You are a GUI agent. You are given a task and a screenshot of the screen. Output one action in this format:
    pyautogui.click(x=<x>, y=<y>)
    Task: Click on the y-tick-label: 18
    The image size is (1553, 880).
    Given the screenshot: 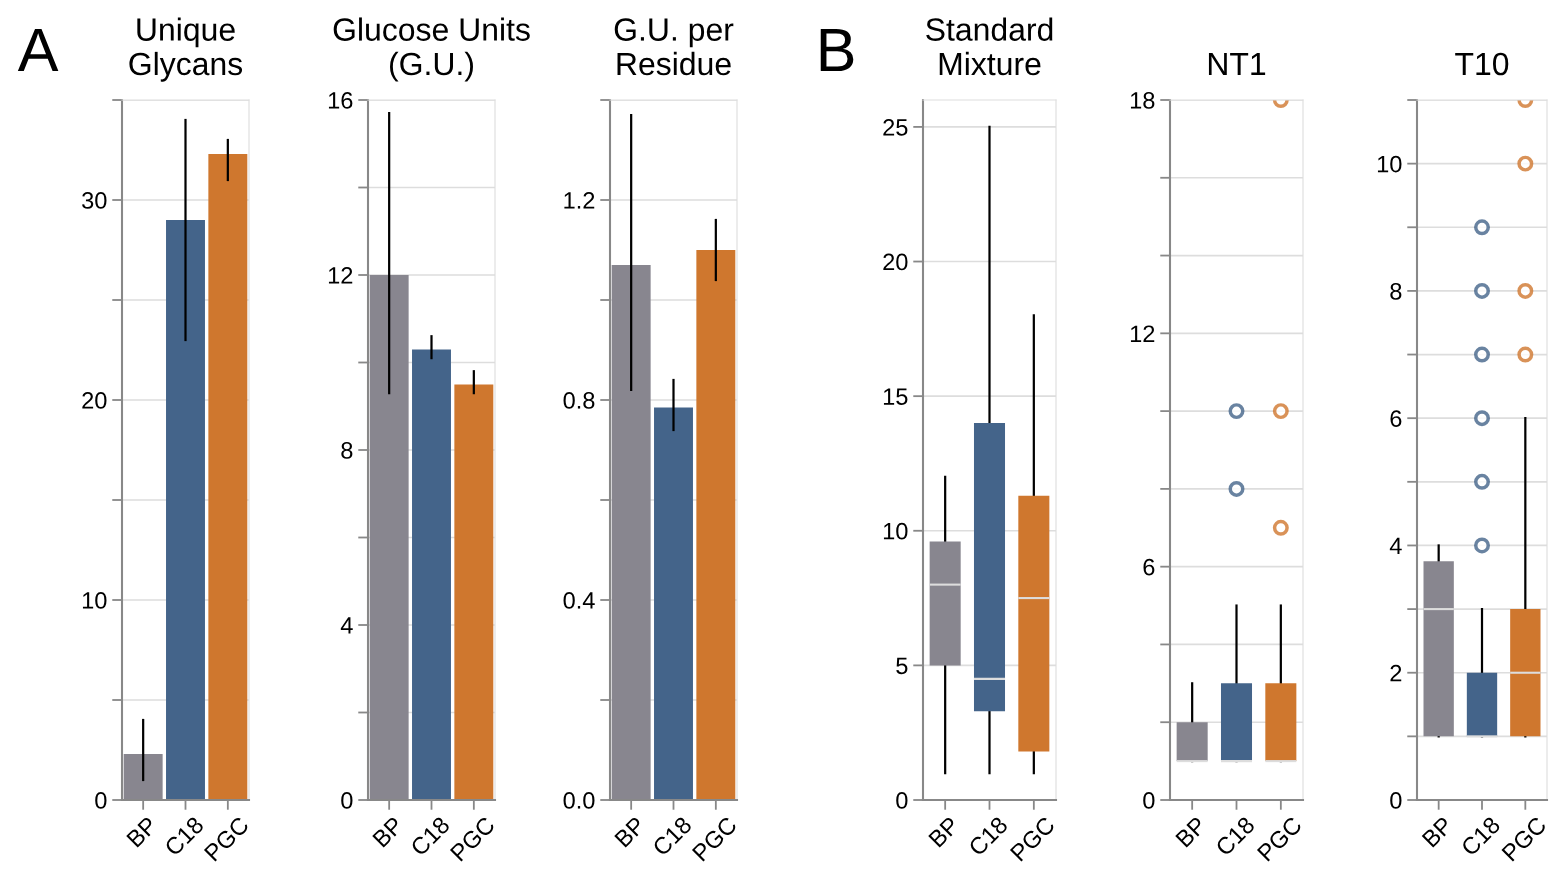 What is the action you would take?
    pyautogui.click(x=1142, y=100)
    